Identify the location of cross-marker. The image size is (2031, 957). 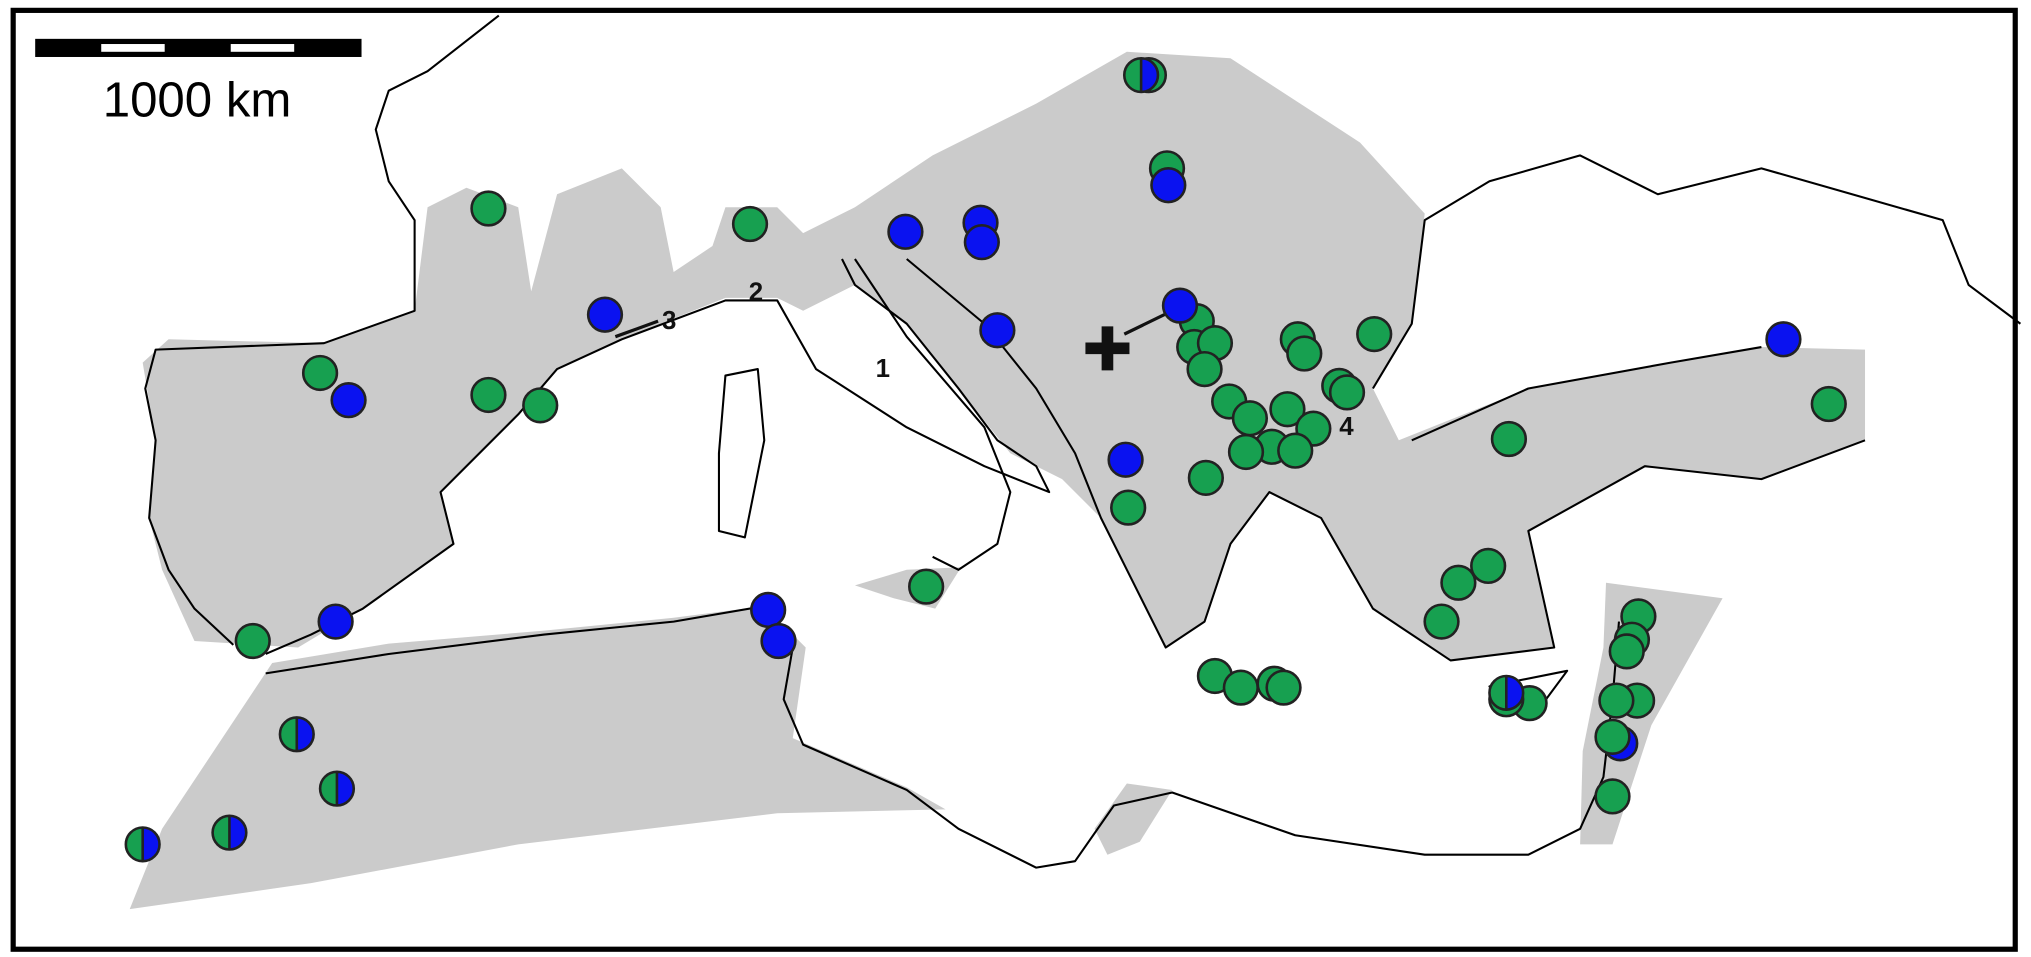
(1107, 348).